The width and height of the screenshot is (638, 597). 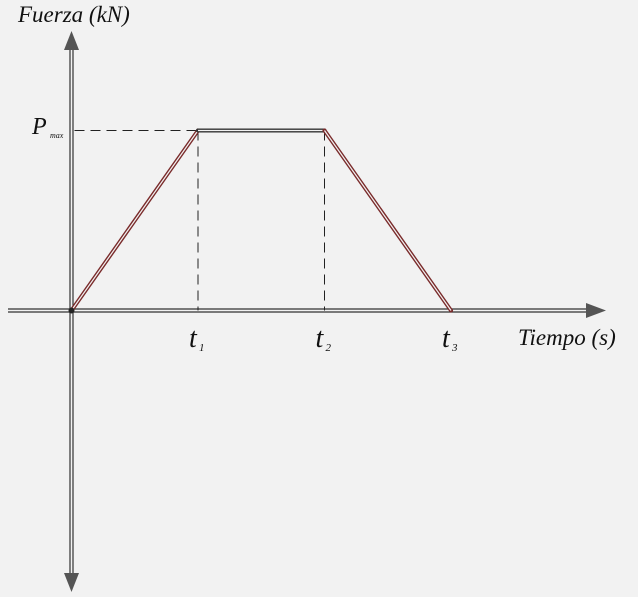 I want to click on x-axis-title: Tiempo (s), so click(x=567, y=337).